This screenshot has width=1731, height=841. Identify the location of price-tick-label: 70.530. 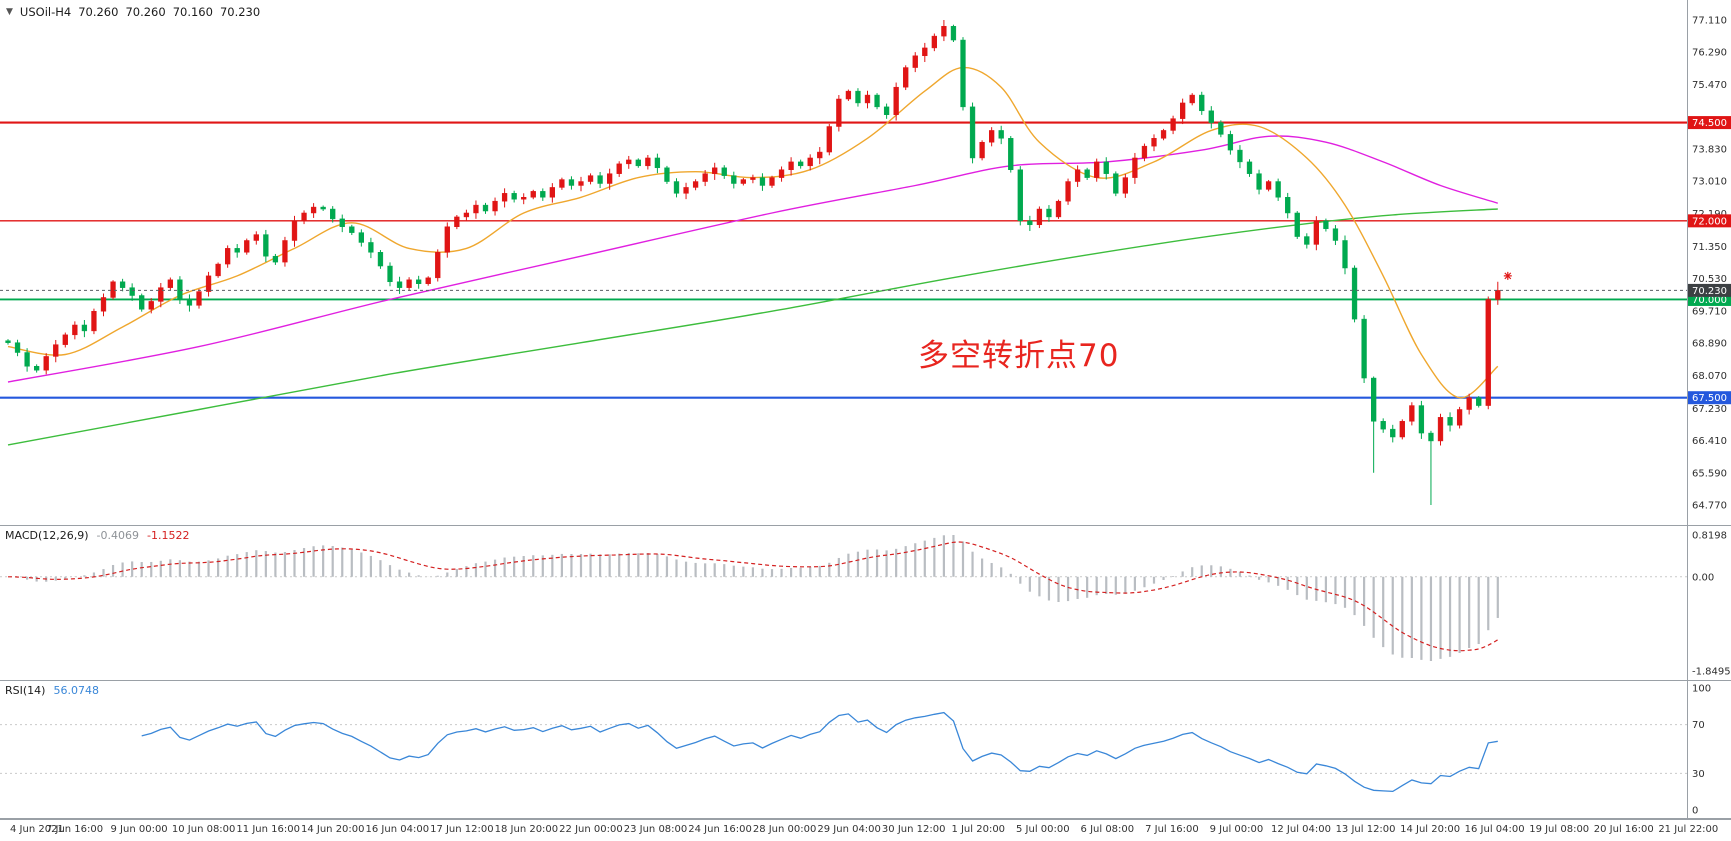
(1709, 279).